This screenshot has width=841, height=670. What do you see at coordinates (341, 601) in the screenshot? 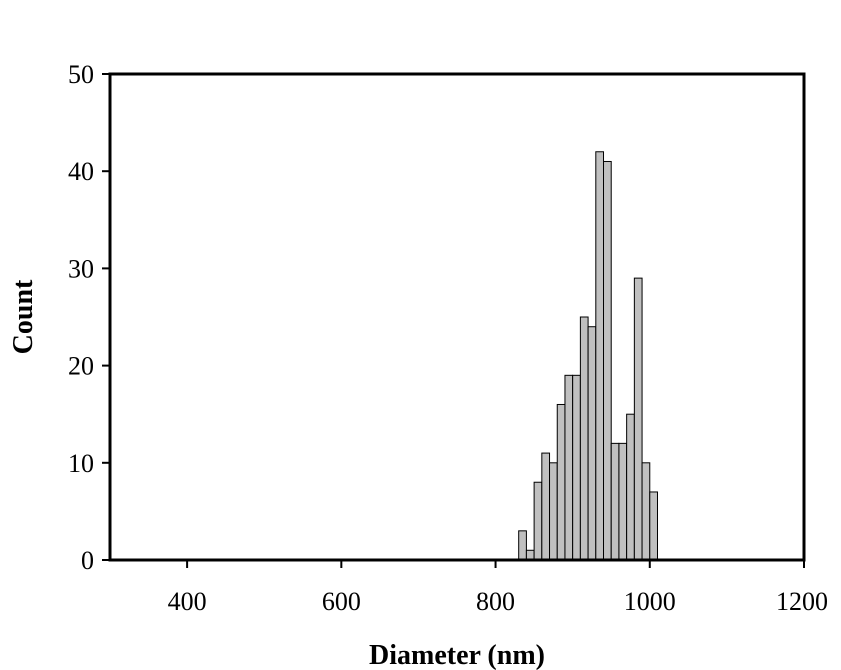
I see `x-tick-label: 600` at bounding box center [341, 601].